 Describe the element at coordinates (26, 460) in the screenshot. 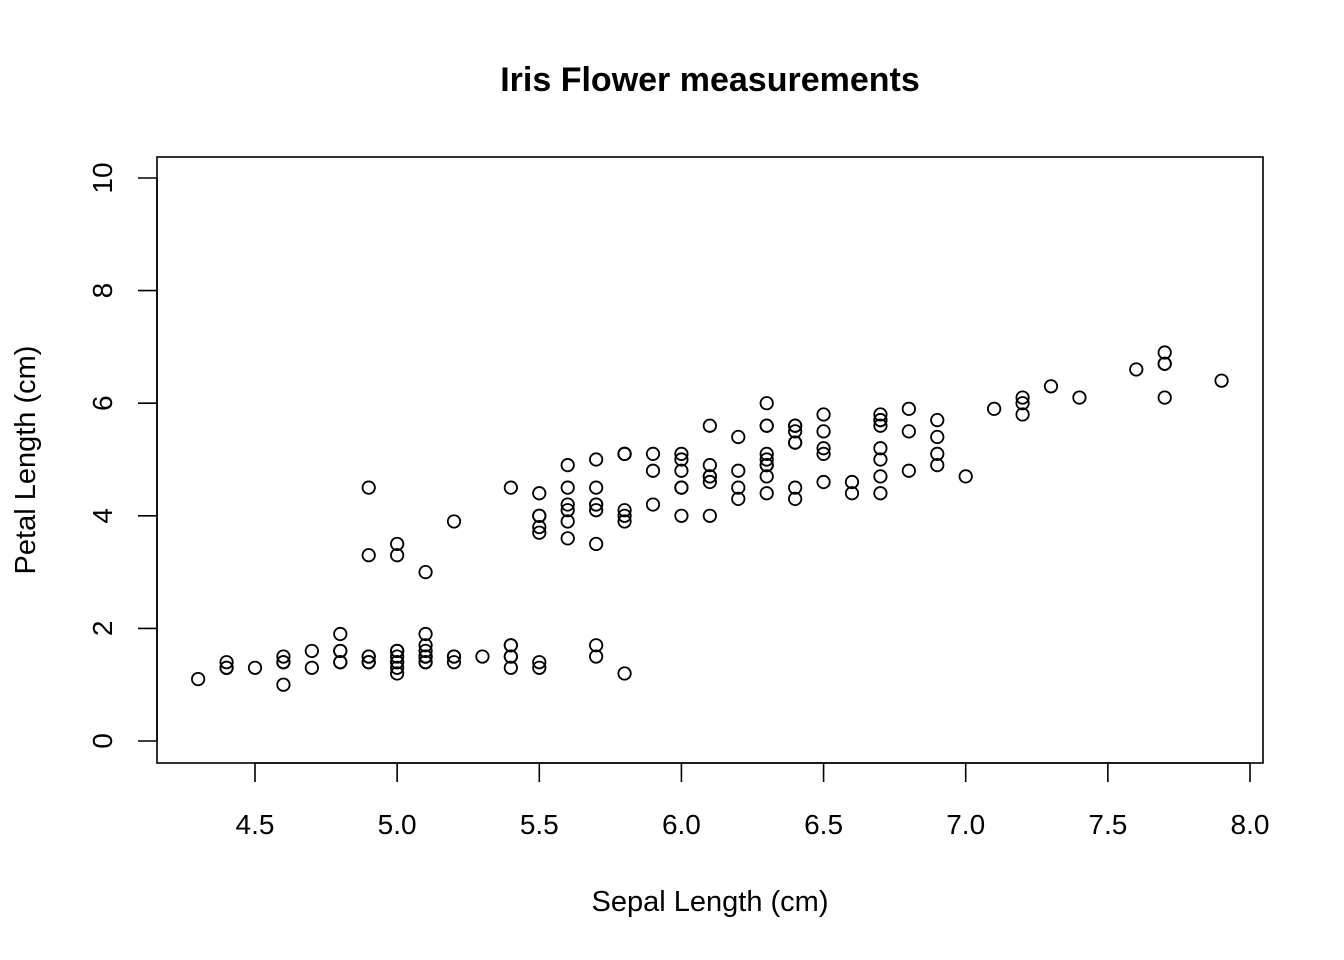

I see `y-axis-label: Petal Length (cm)` at that location.